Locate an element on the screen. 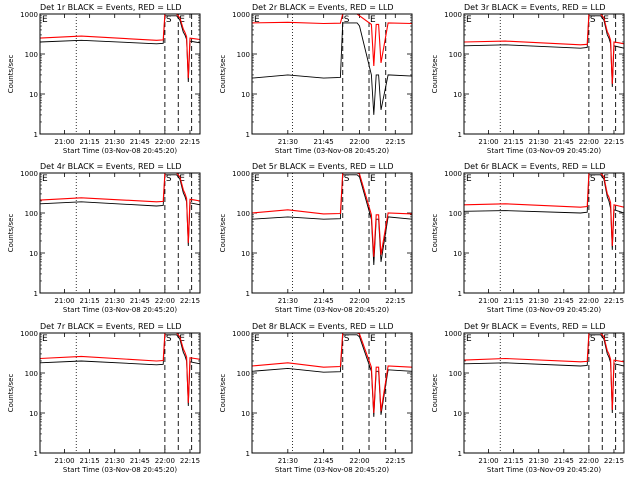 This screenshot has height=480, width=640. x-axis-label: Start Time (03-Nov-09 20:45:20) is located at coordinates (544, 470).